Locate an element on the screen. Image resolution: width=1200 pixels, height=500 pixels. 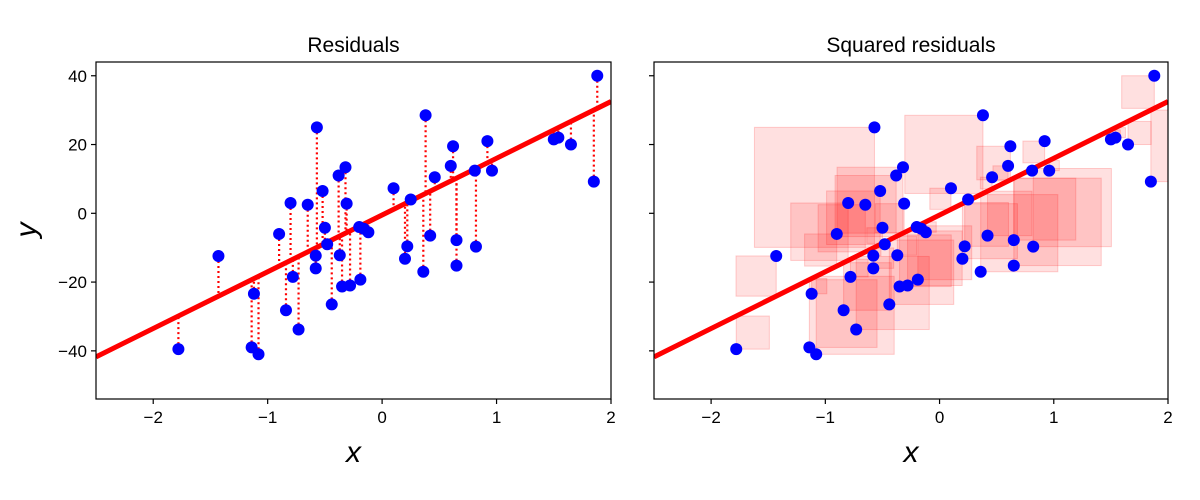
x-tick-label: −1 is located at coordinates (825, 417).